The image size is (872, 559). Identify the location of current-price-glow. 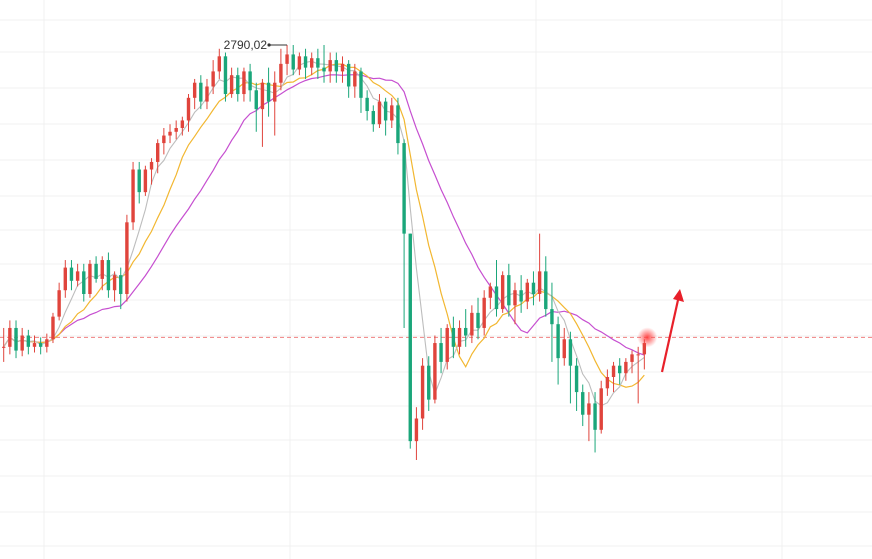
(647, 337).